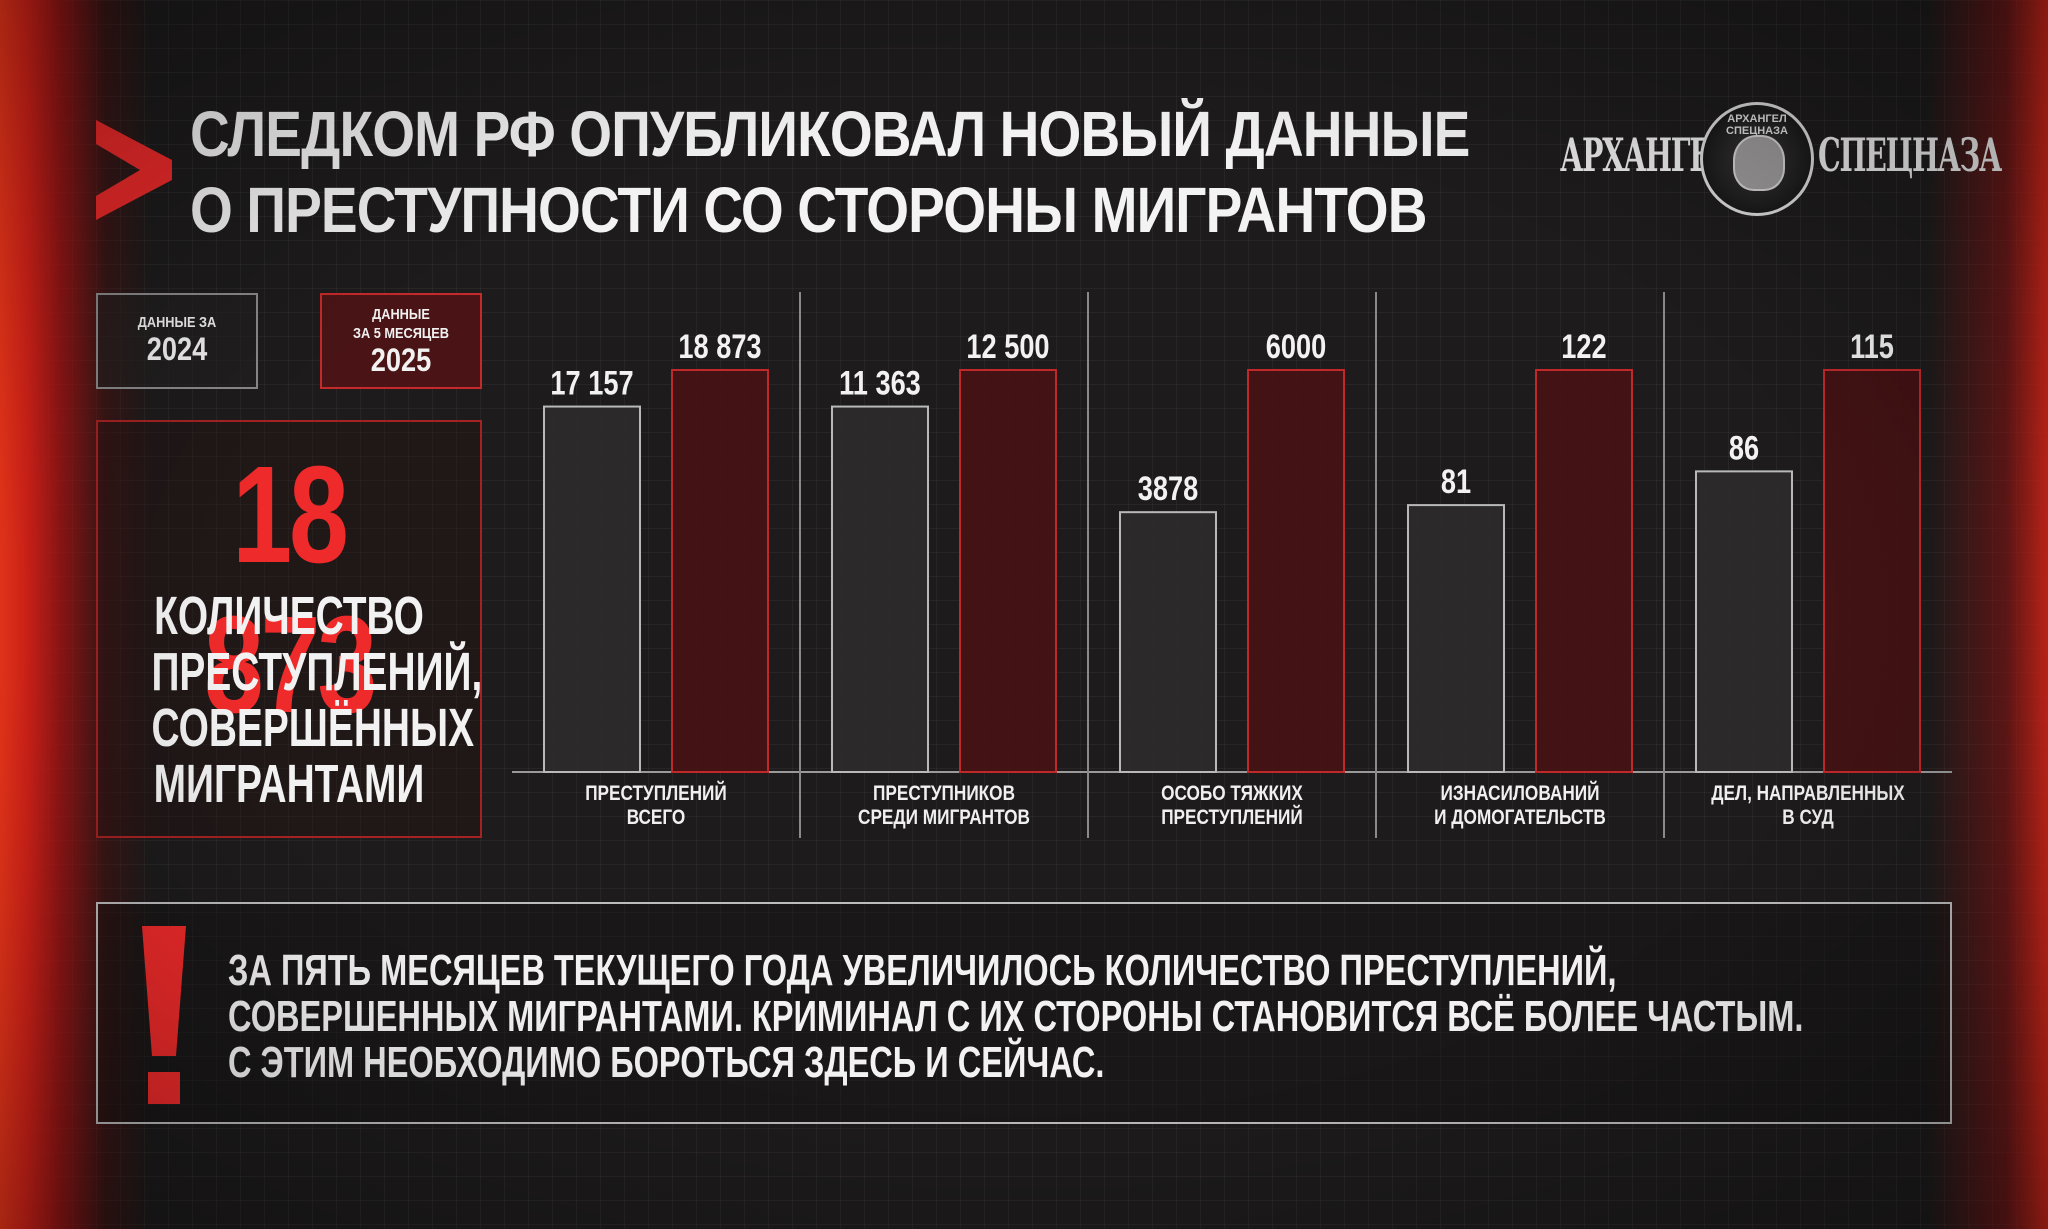 The width and height of the screenshot is (2048, 1229). Describe the element at coordinates (880, 383) in the screenshot. I see `bar-value-label-2024: 11 363` at that location.